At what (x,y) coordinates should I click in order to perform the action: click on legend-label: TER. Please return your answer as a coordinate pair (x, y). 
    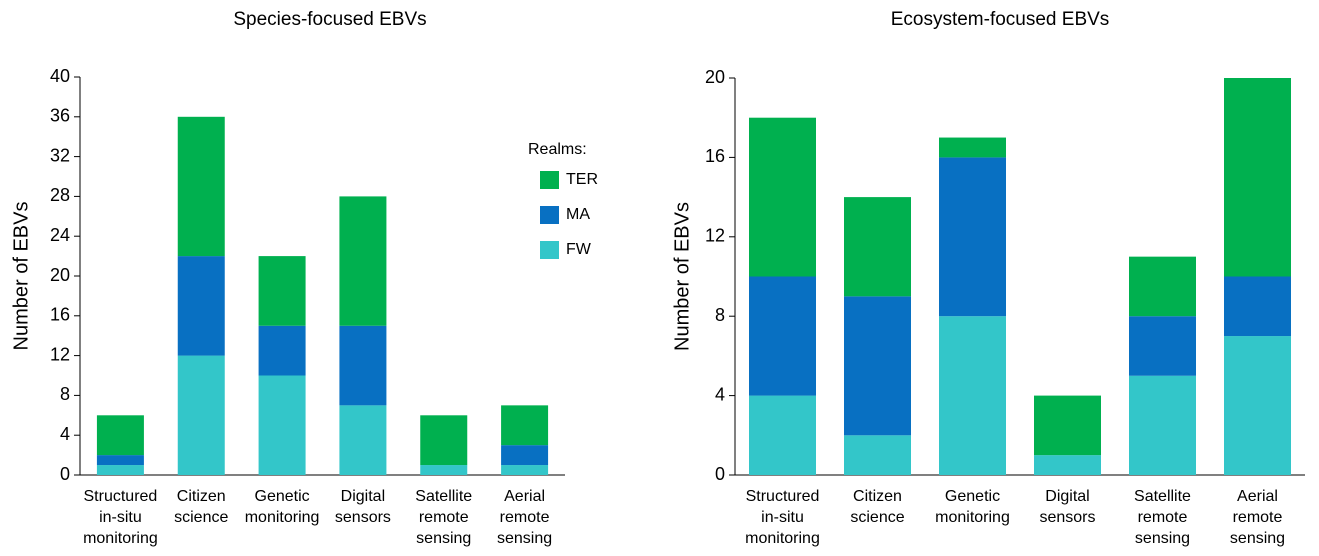
    Looking at the image, I should click on (582, 179).